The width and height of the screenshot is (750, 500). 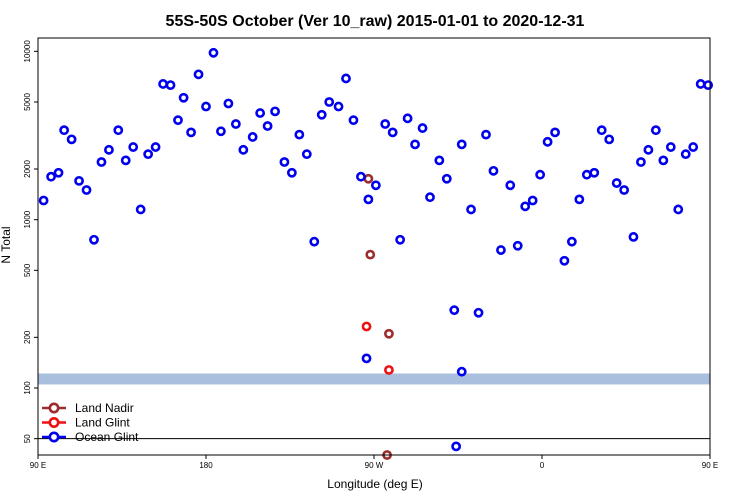 What do you see at coordinates (102, 423) in the screenshot?
I see `legend-label: Land Glint` at bounding box center [102, 423].